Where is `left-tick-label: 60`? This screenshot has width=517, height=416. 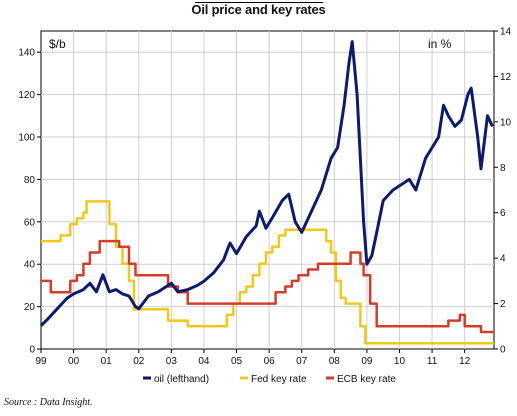 left-tick-label: 60 is located at coordinates (30, 222).